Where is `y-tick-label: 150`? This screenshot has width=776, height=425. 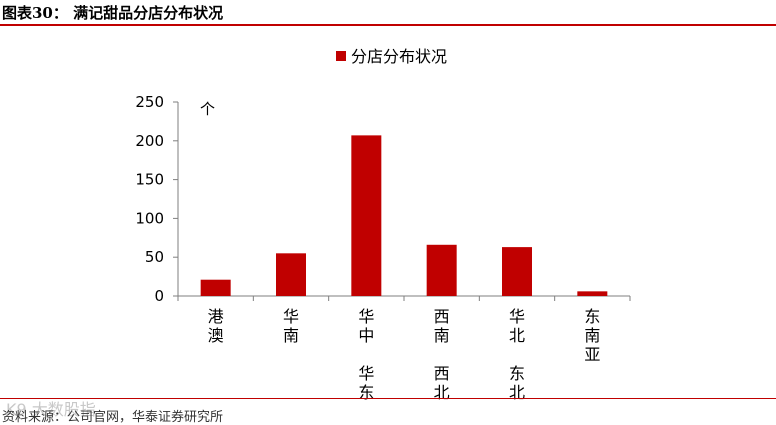
y-tick-label: 150 is located at coordinates (149, 180).